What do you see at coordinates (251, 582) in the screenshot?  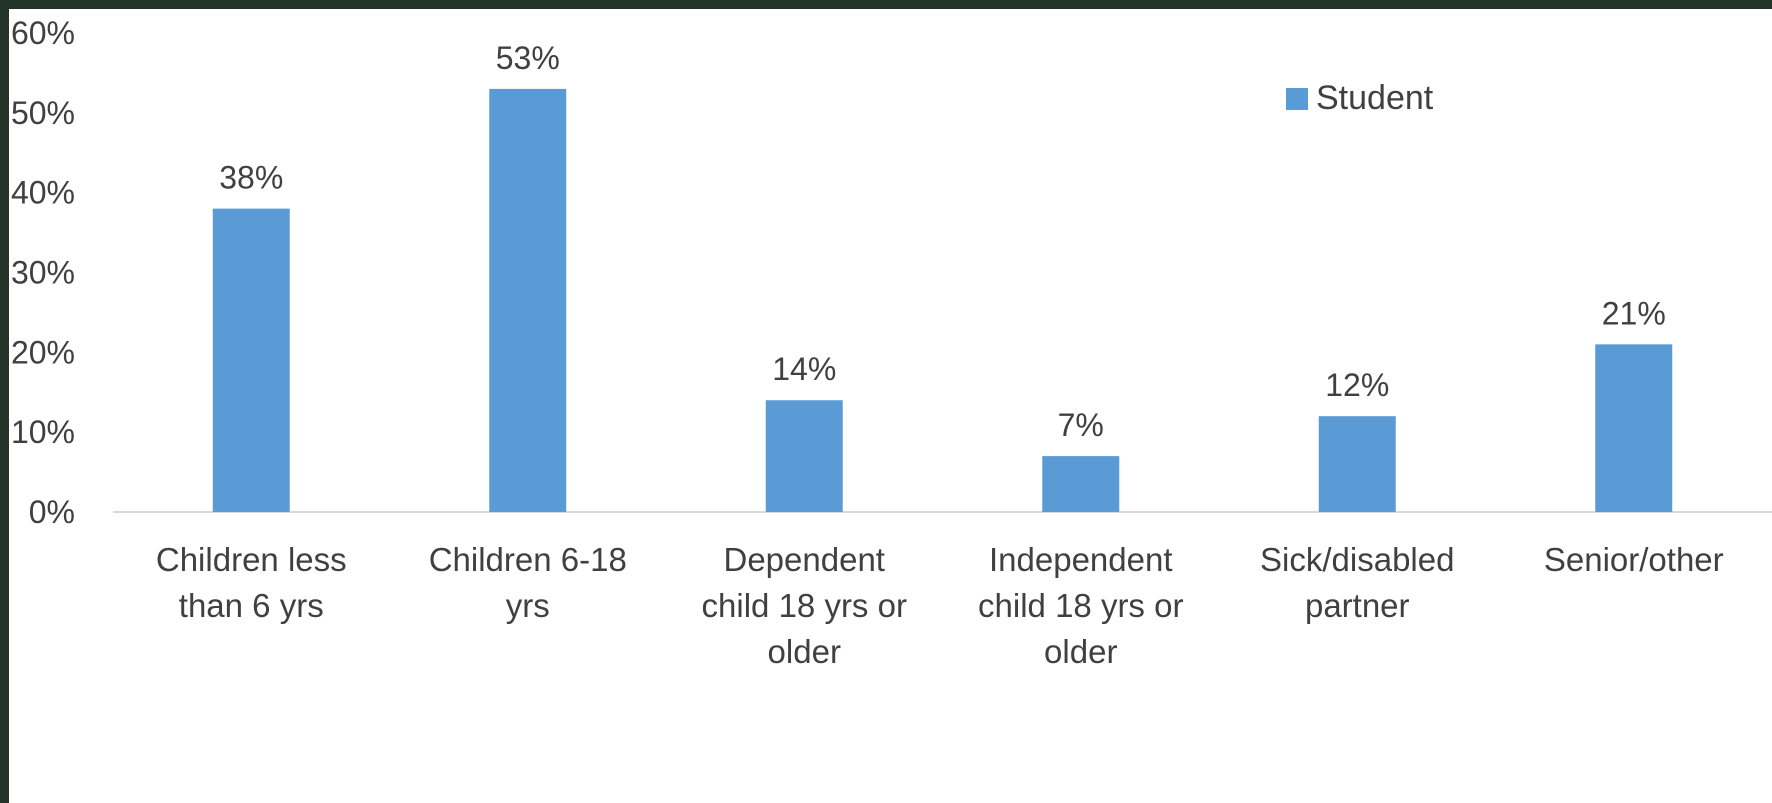 I see `x-category-label: Children less than 6 yrs` at bounding box center [251, 582].